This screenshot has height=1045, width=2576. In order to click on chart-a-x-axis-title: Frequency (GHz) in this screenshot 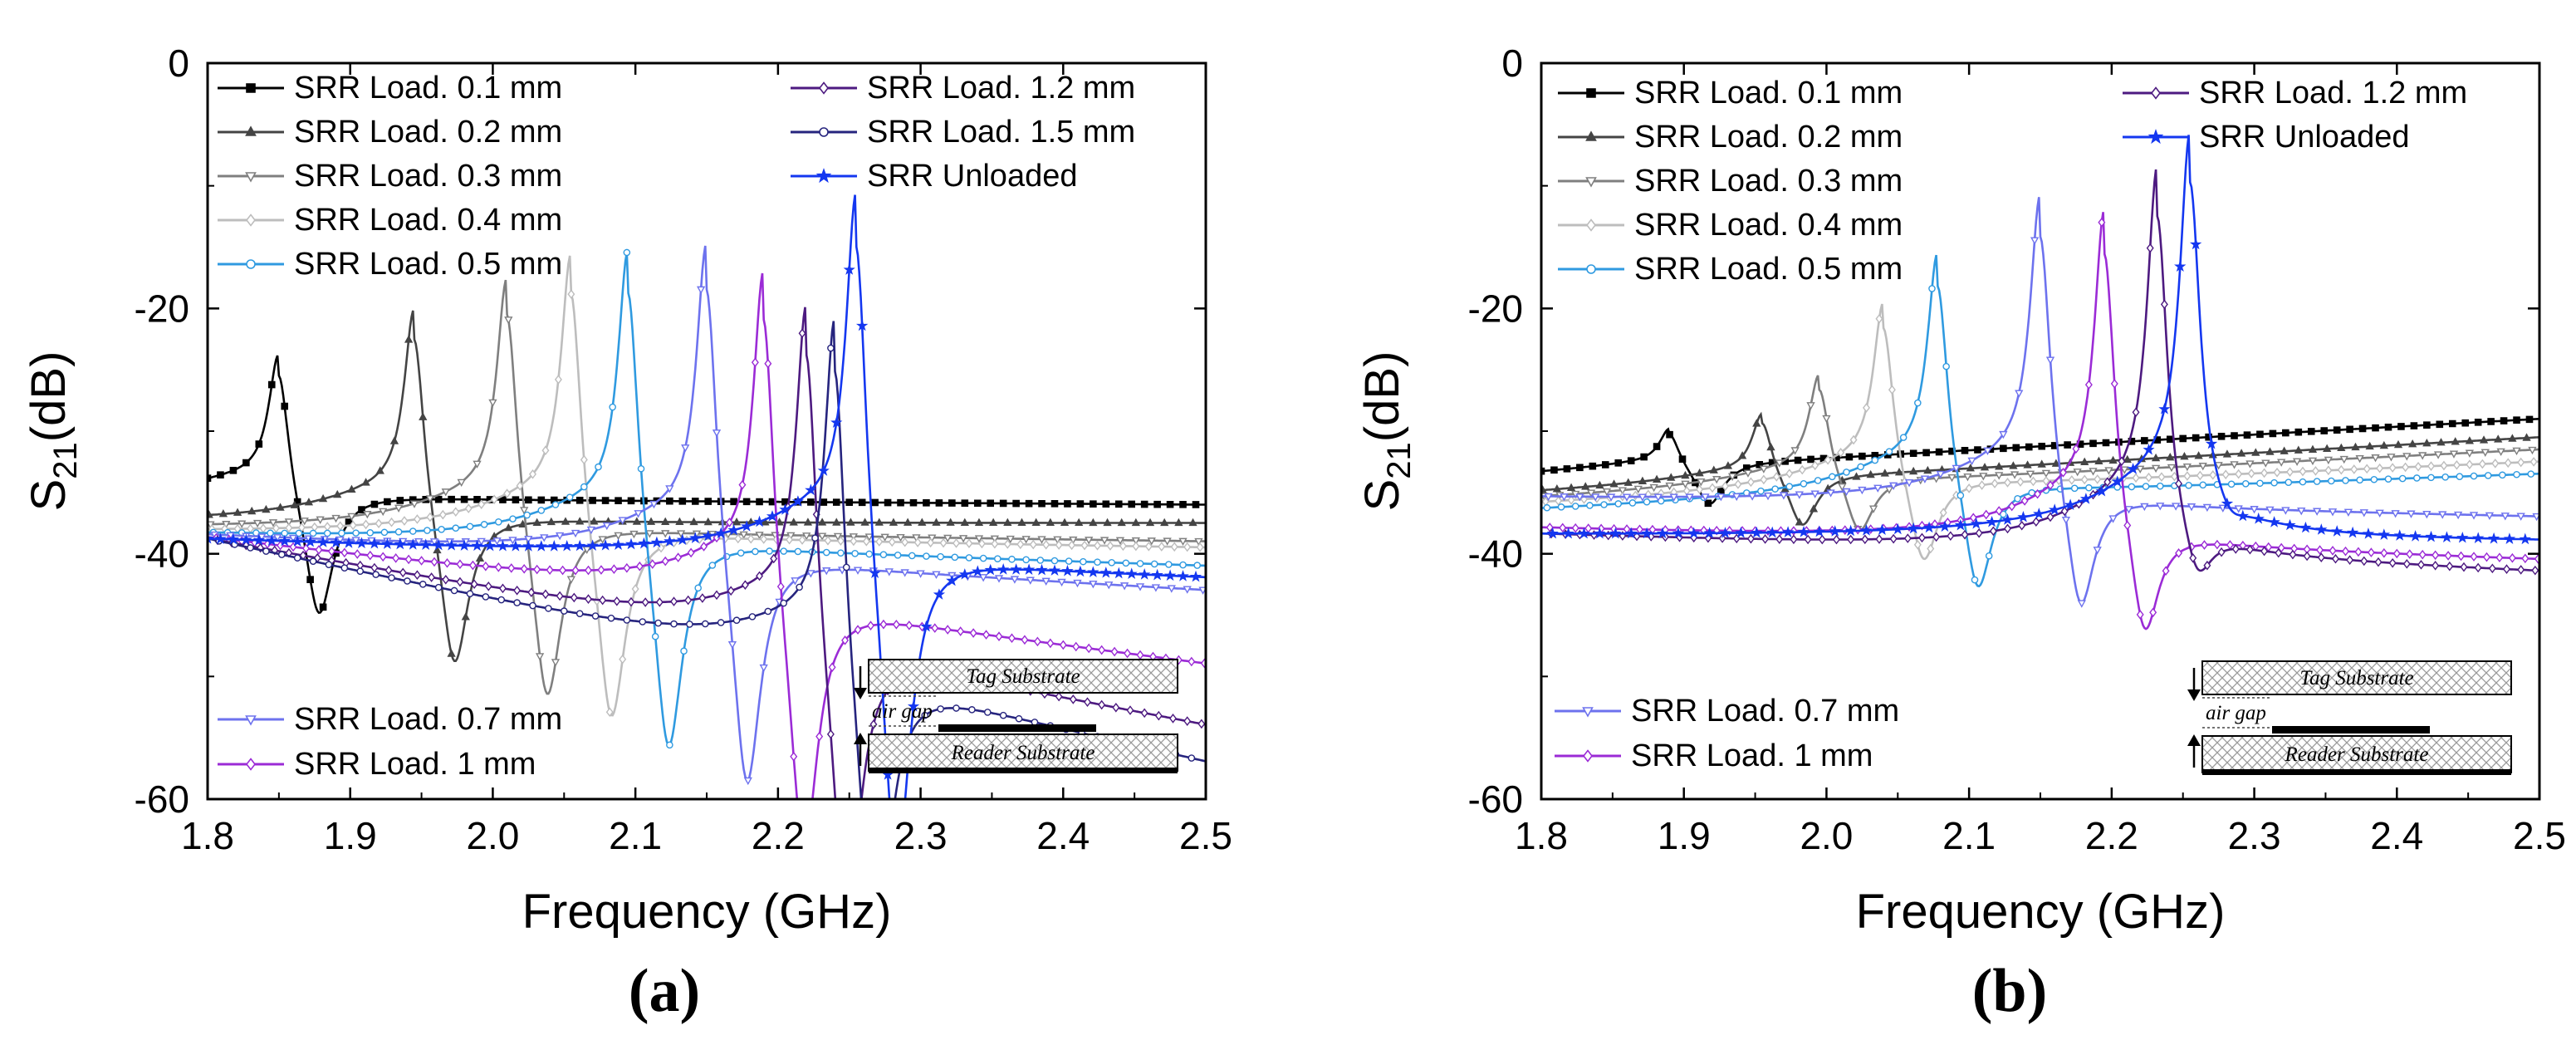, I will do `click(707, 912)`.